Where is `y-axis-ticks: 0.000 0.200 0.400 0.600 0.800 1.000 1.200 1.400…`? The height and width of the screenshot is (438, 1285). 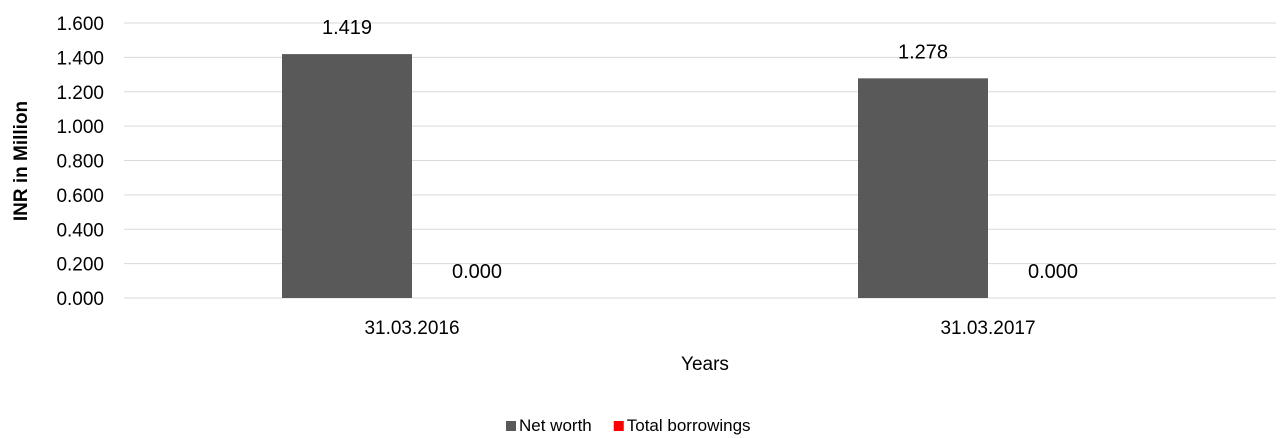 y-axis-ticks: 0.000 0.200 0.400 0.600 0.800 1.000 1.200 1.400… is located at coordinates (80, 162).